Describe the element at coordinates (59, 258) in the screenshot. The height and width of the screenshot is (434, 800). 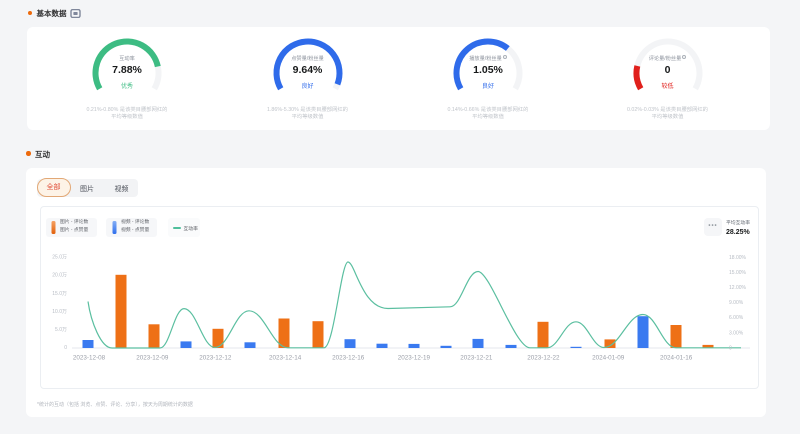
I see `svg-text: 25.0万` at that location.